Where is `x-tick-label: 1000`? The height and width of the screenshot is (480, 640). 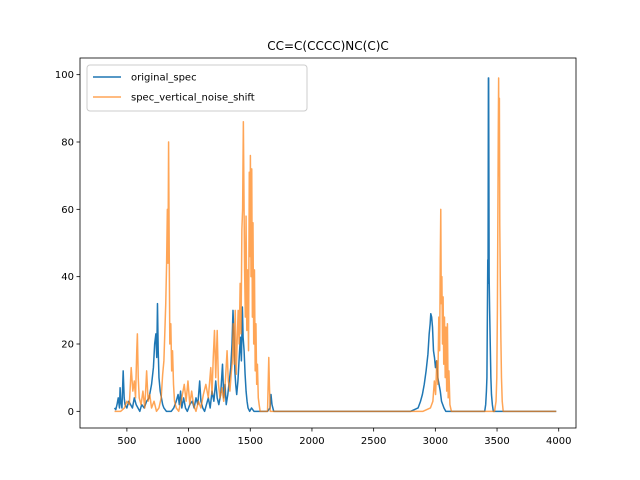
x-tick-label: 1000 is located at coordinates (188, 441).